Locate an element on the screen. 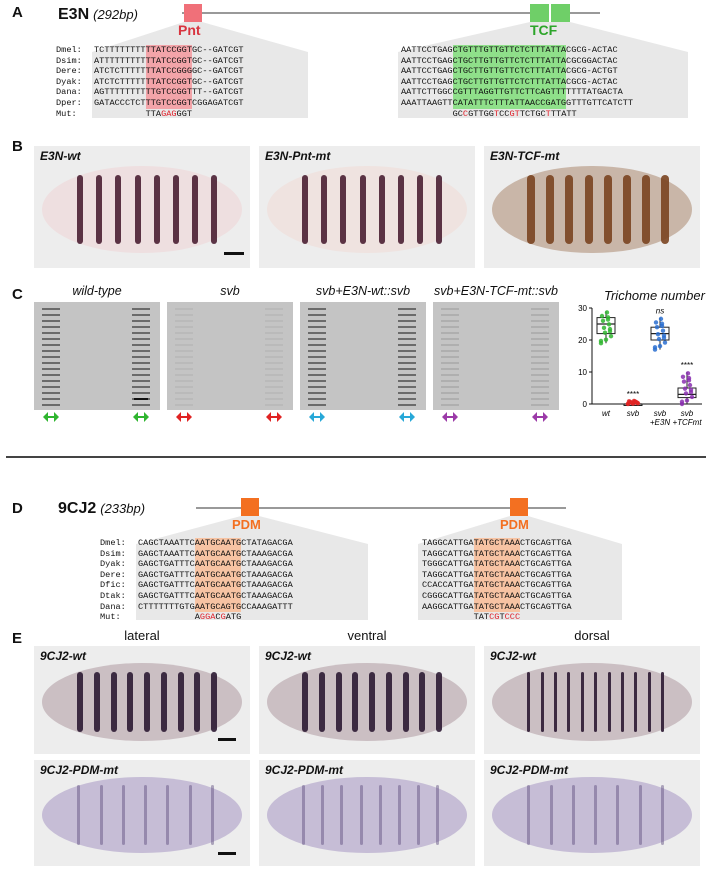  seq-motif: CTGCTTGTTGTTCTCTTTATTA is located at coordinates (509, 71).